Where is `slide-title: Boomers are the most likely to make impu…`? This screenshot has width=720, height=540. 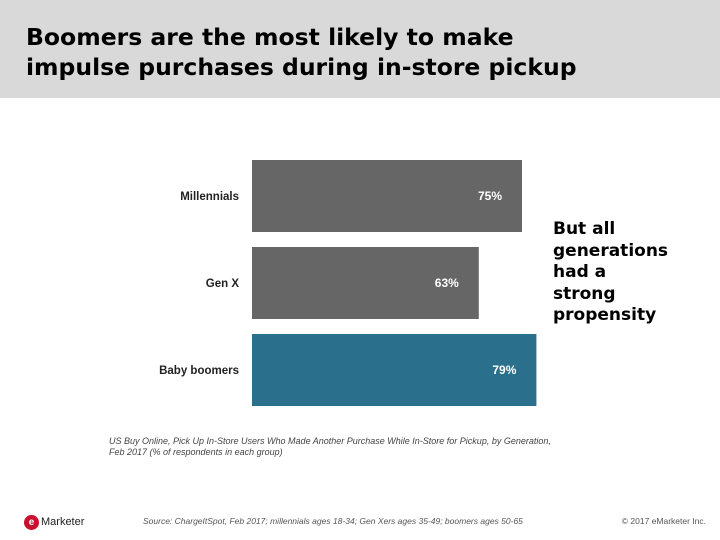
slide-title: Boomers are the most likely to make impu… is located at coordinates (366, 52).